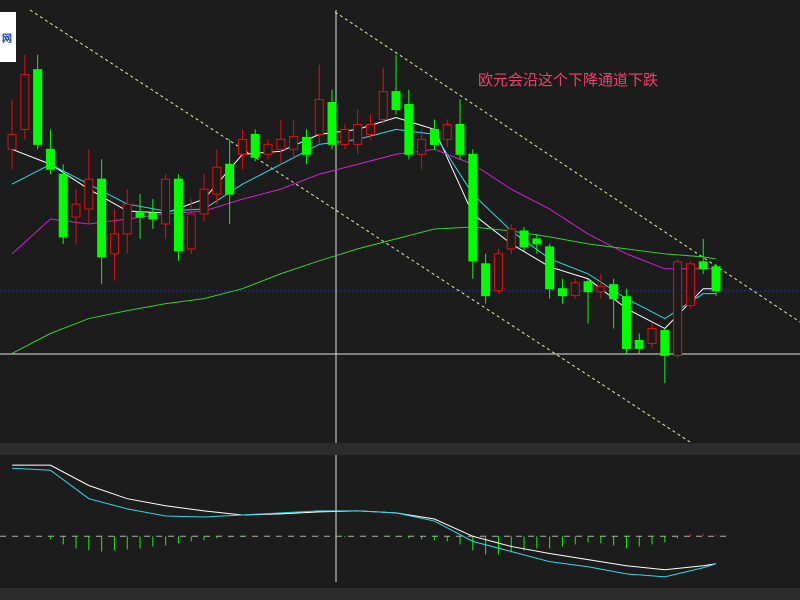 Image resolution: width=800 pixels, height=600 pixels. Describe the element at coordinates (400, 449) in the screenshot. I see `panel-separator` at that location.